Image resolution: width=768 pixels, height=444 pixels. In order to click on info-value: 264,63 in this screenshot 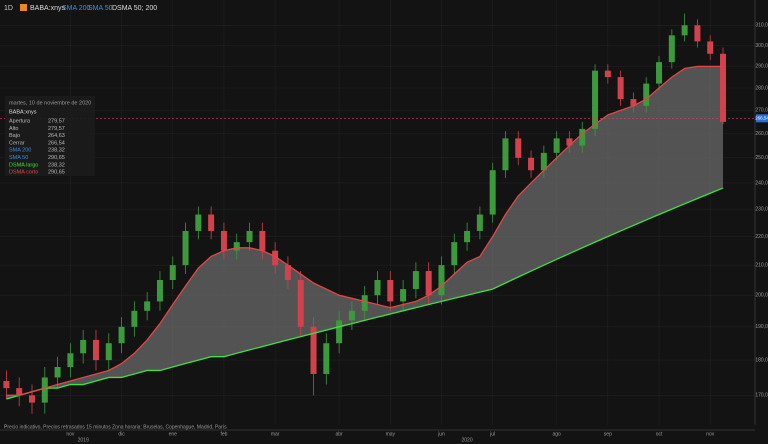, I will do `click(56, 136)`.